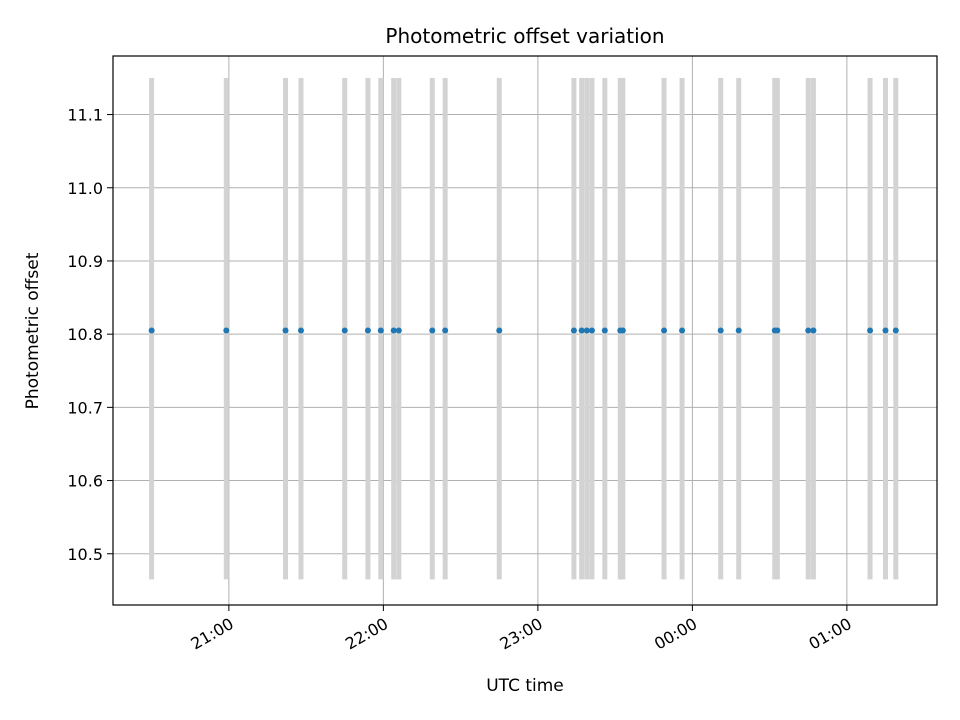 The width and height of the screenshot is (960, 720). What do you see at coordinates (524, 36) in the screenshot?
I see `chart-title: Photometric offset variation` at bounding box center [524, 36].